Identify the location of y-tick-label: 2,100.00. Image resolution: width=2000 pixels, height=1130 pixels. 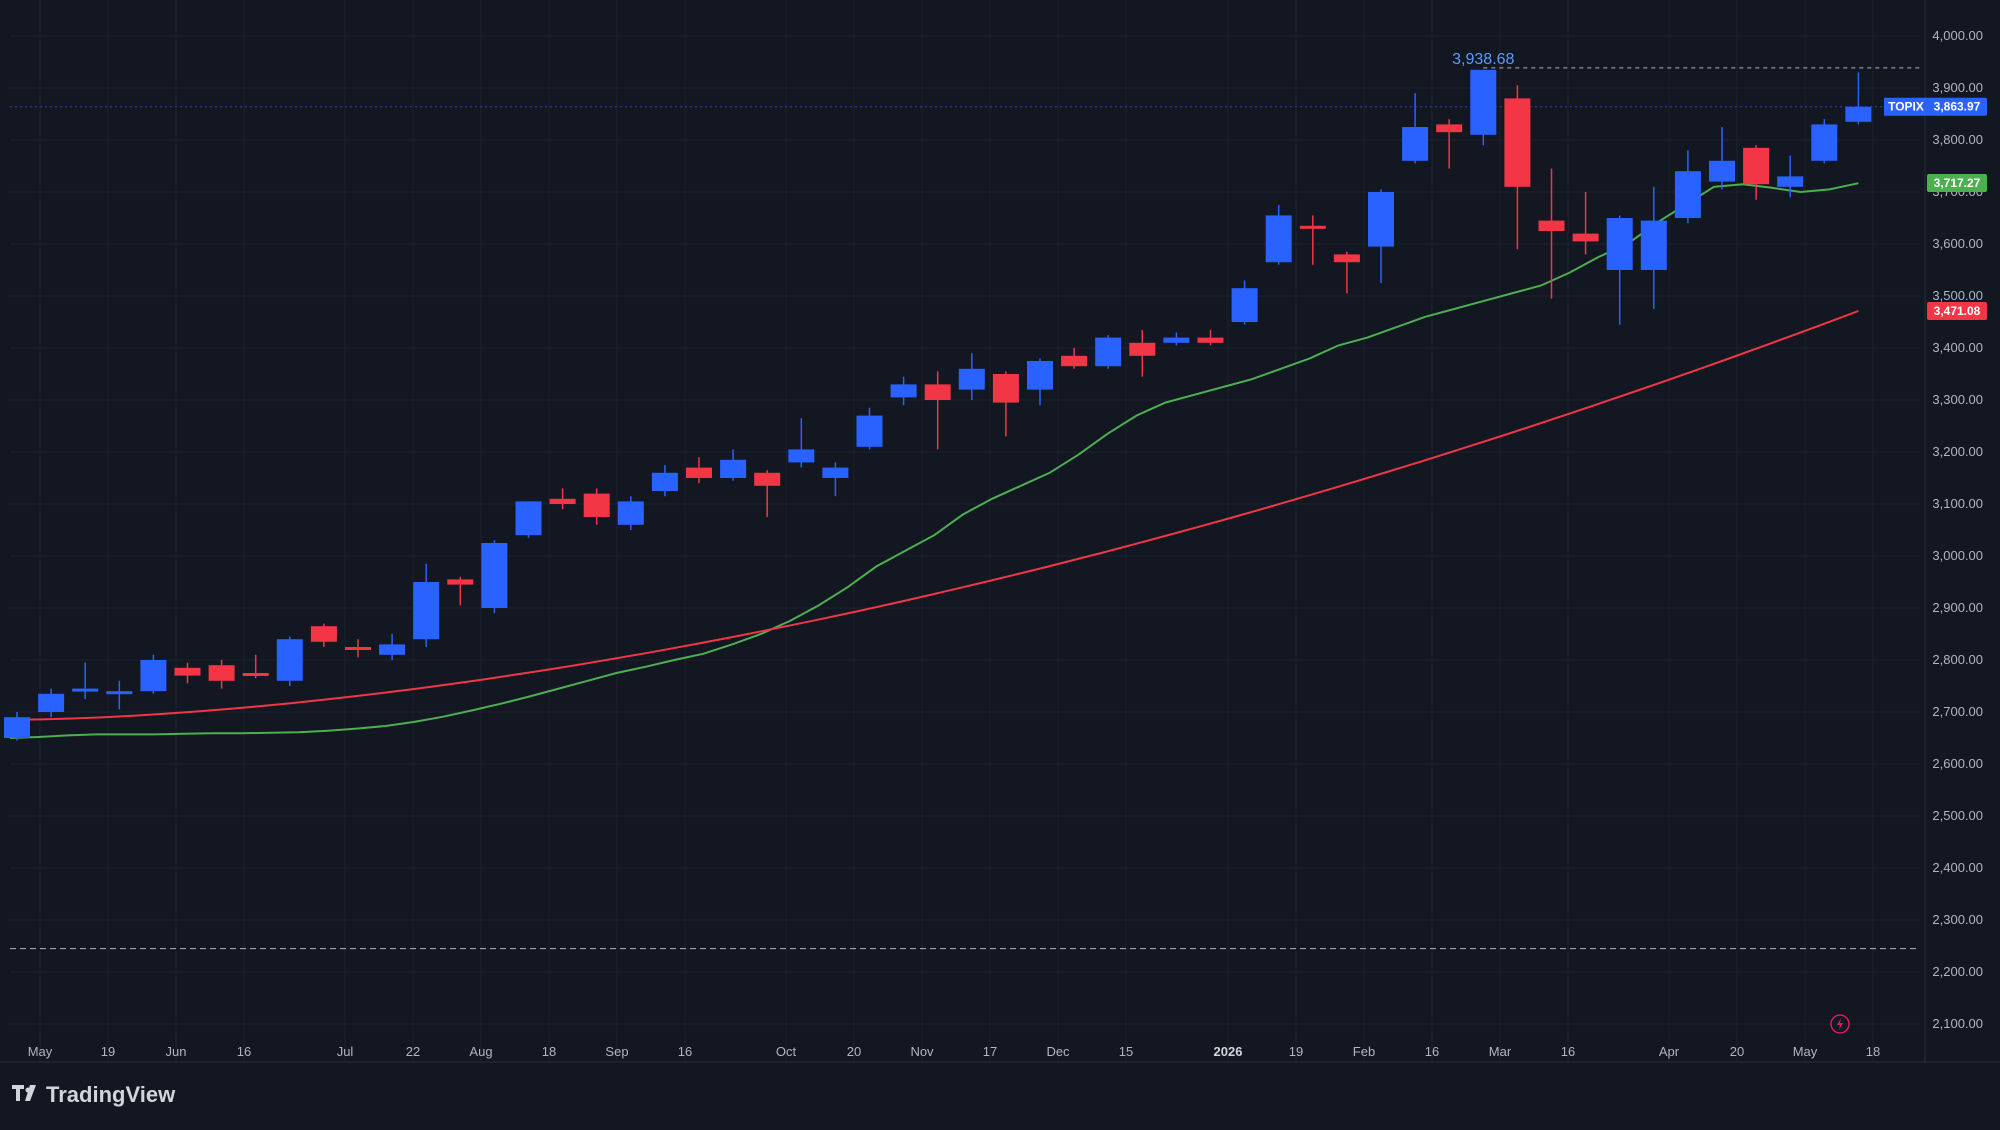
(1957, 1023).